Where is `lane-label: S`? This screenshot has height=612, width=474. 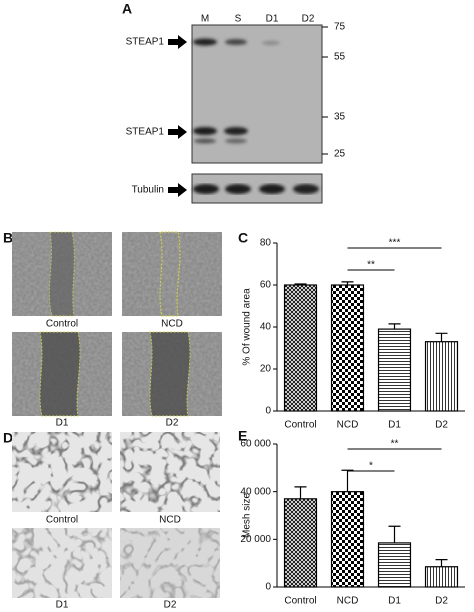
lane-label: S is located at coordinates (238, 19).